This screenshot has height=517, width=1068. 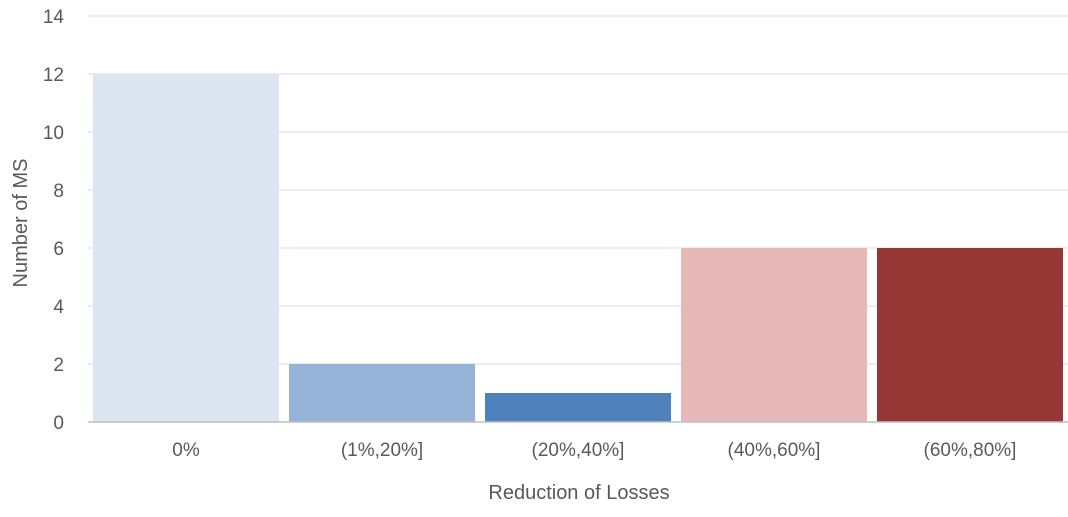 What do you see at coordinates (578, 493) in the screenshot?
I see `x-axis-title: Reduction of Losses` at bounding box center [578, 493].